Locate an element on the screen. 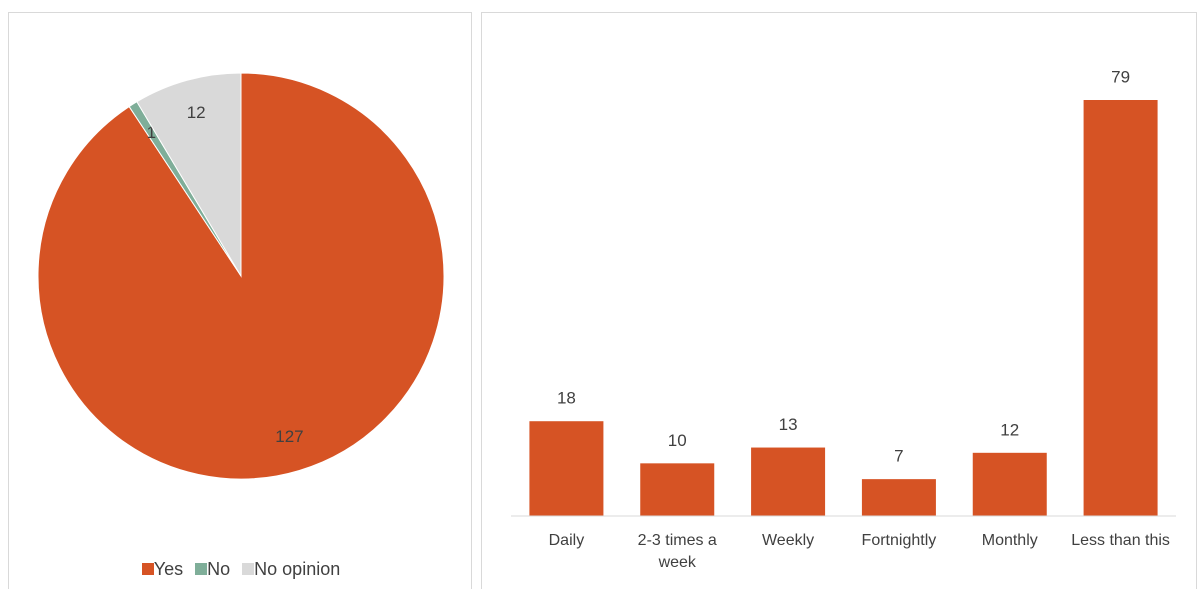 The width and height of the screenshot is (1197, 590). x-tick-label: Less than this is located at coordinates (1120, 540).